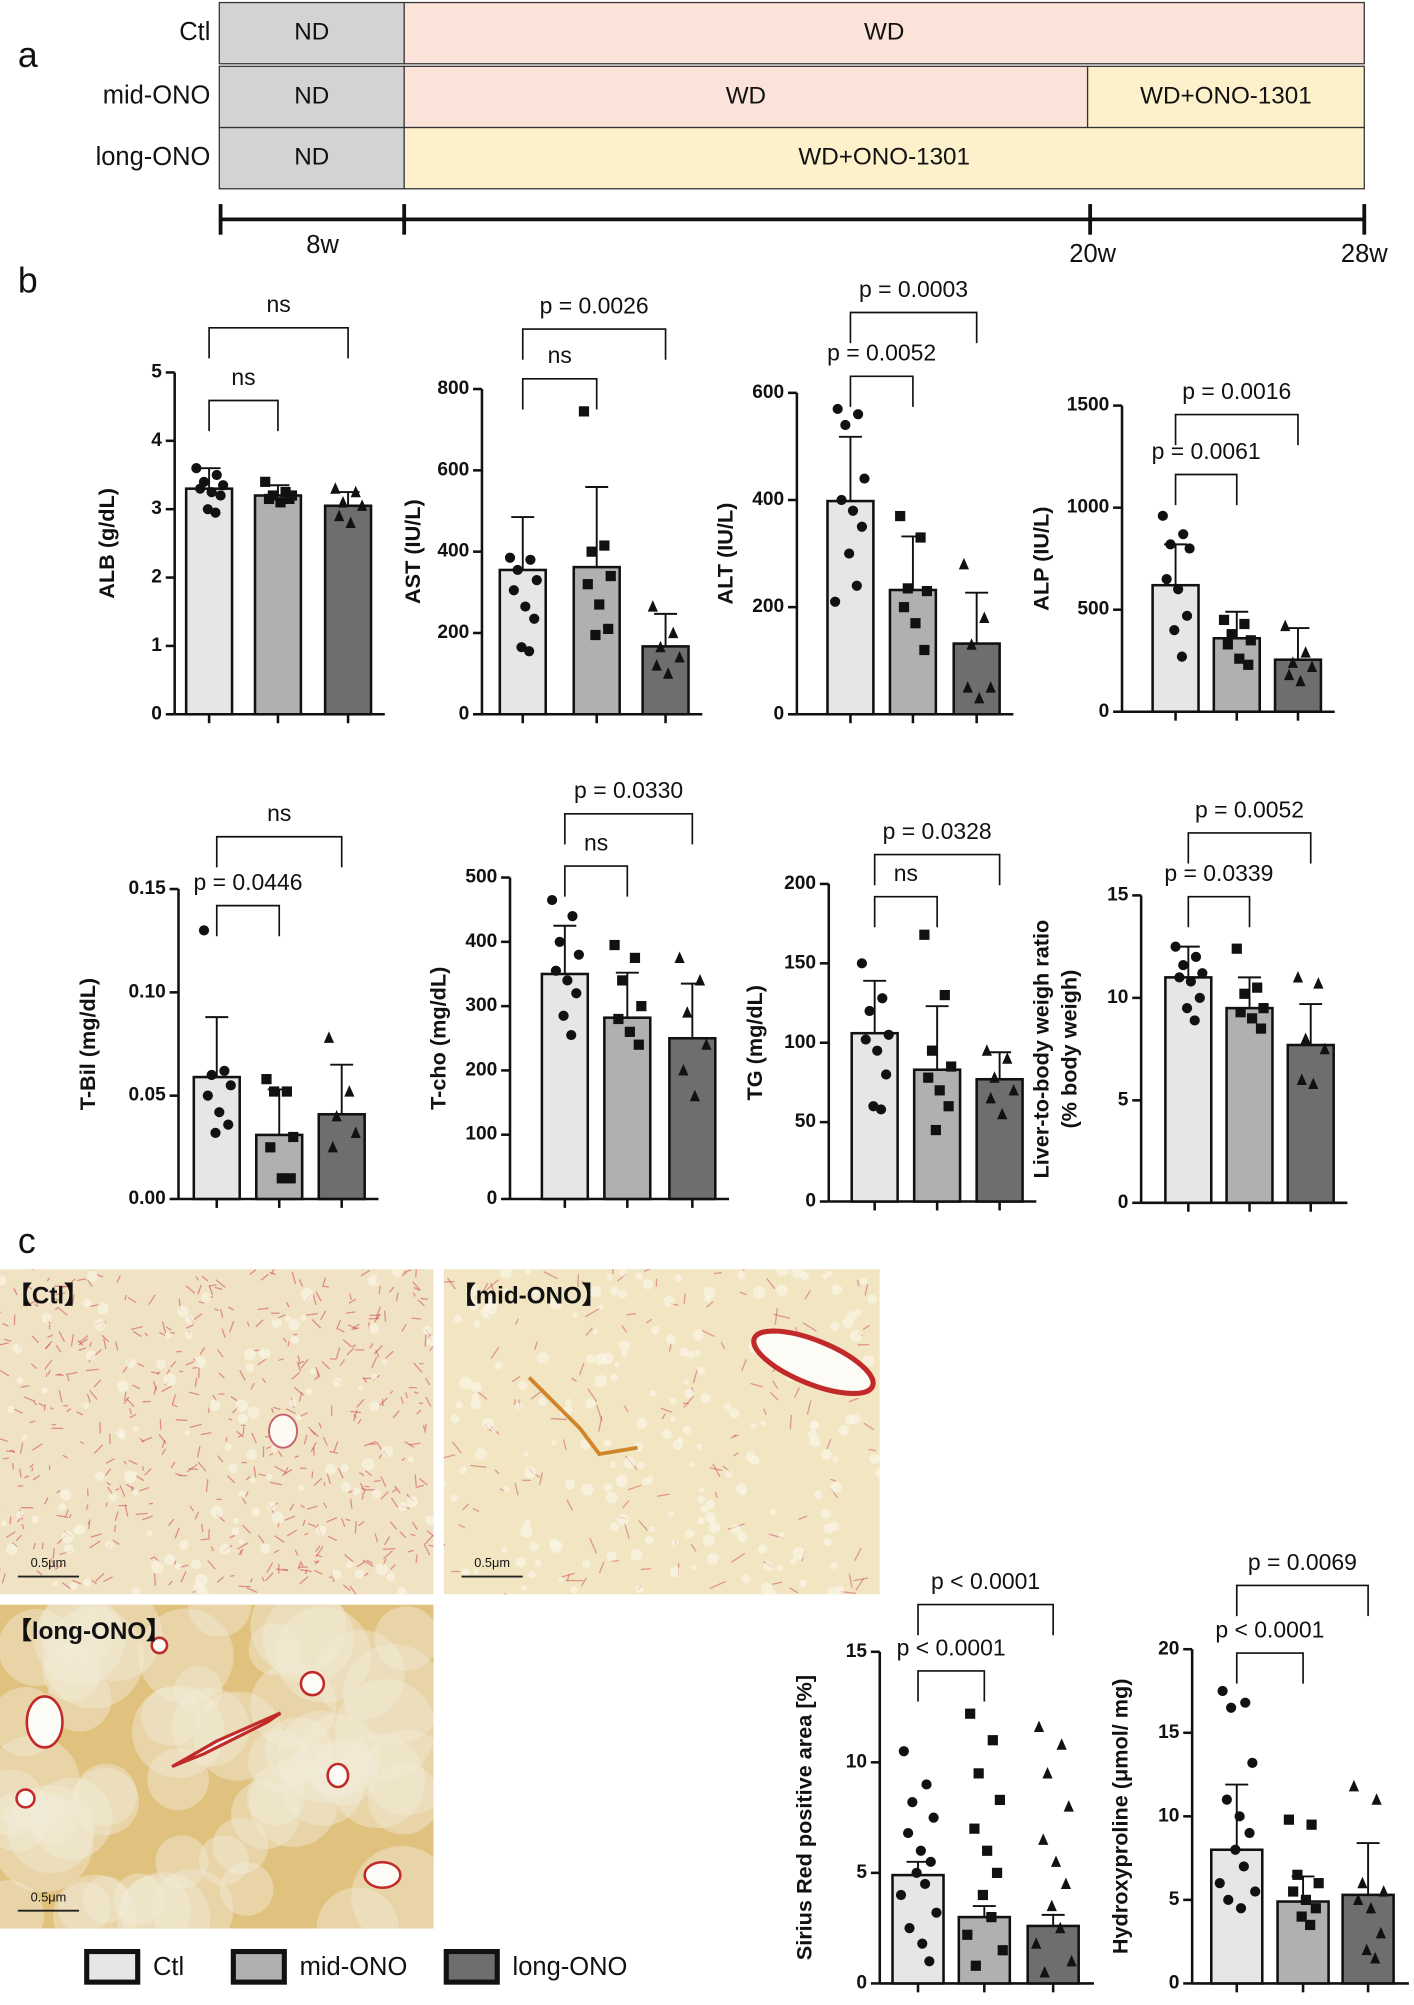 The image size is (1414, 2005). Describe the element at coordinates (800, 1042) in the screenshot. I see `y-tick-label: 100` at that location.